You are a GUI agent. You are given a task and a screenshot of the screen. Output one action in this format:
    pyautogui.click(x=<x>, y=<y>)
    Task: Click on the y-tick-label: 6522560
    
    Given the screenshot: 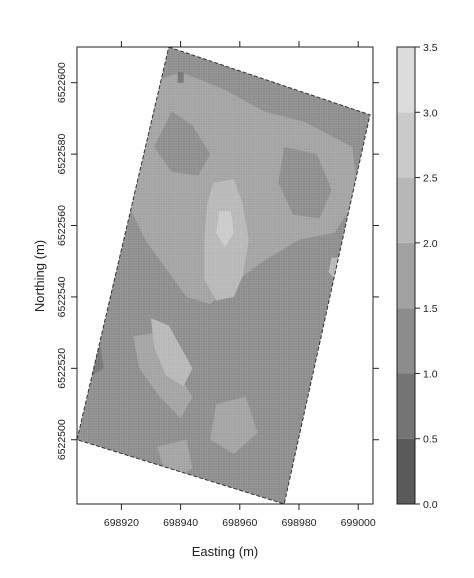 What is the action you would take?
    pyautogui.click(x=62, y=225)
    